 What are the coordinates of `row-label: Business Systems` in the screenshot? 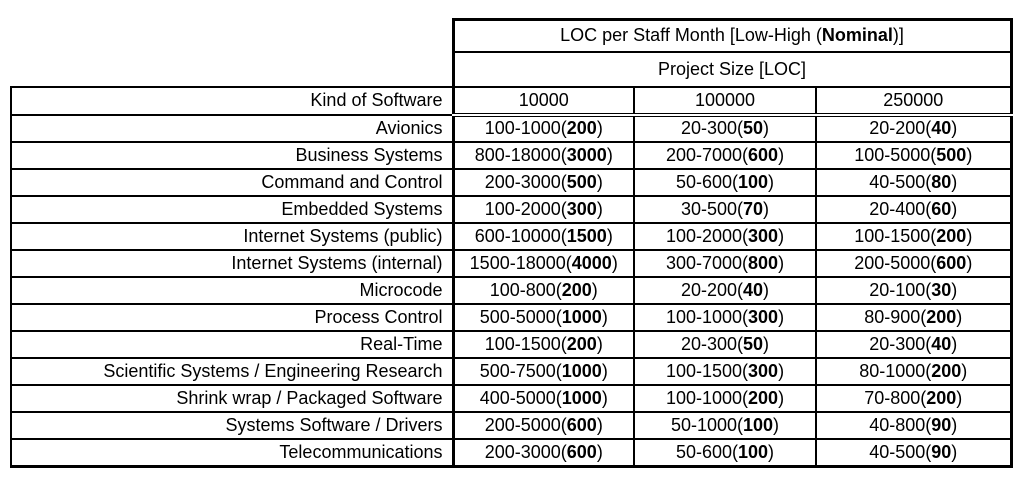 It's located at (232, 155).